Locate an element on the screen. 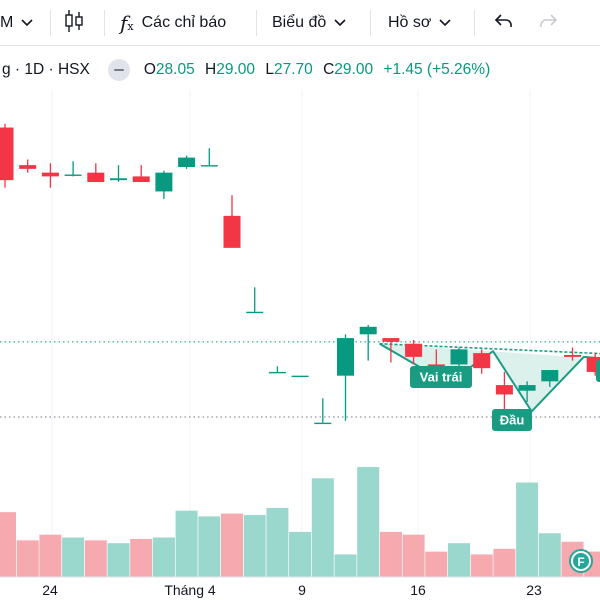  candle-style-button is located at coordinates (74, 23).